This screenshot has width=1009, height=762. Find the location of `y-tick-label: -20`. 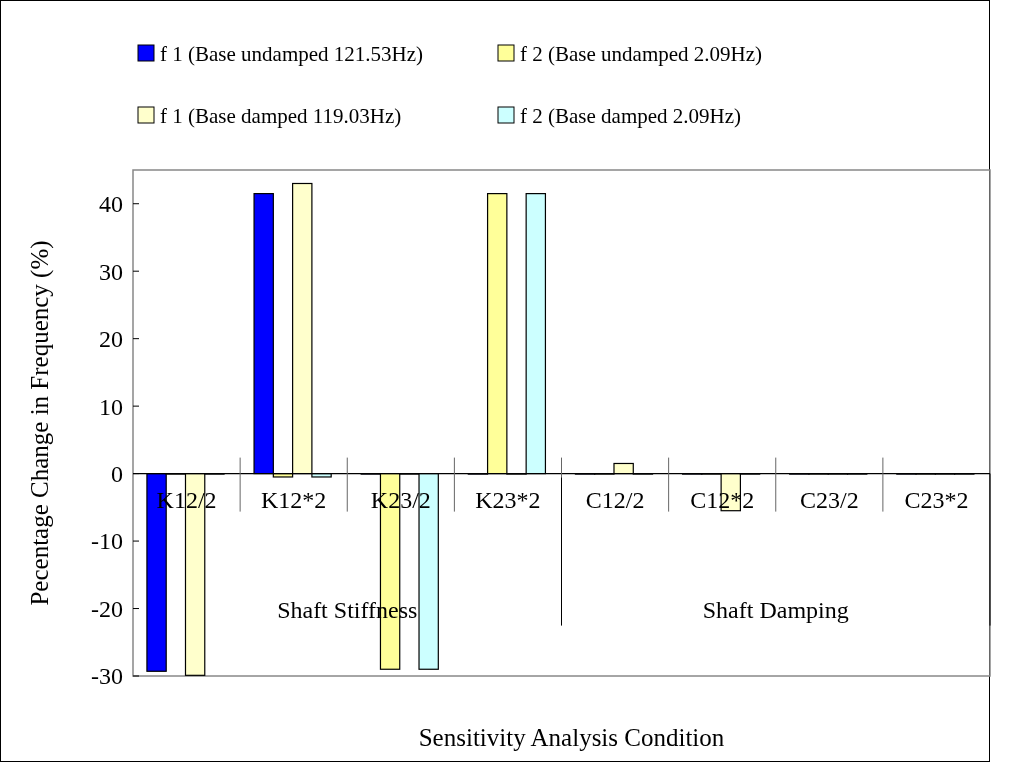

y-tick-label: -20 is located at coordinates (107, 608).